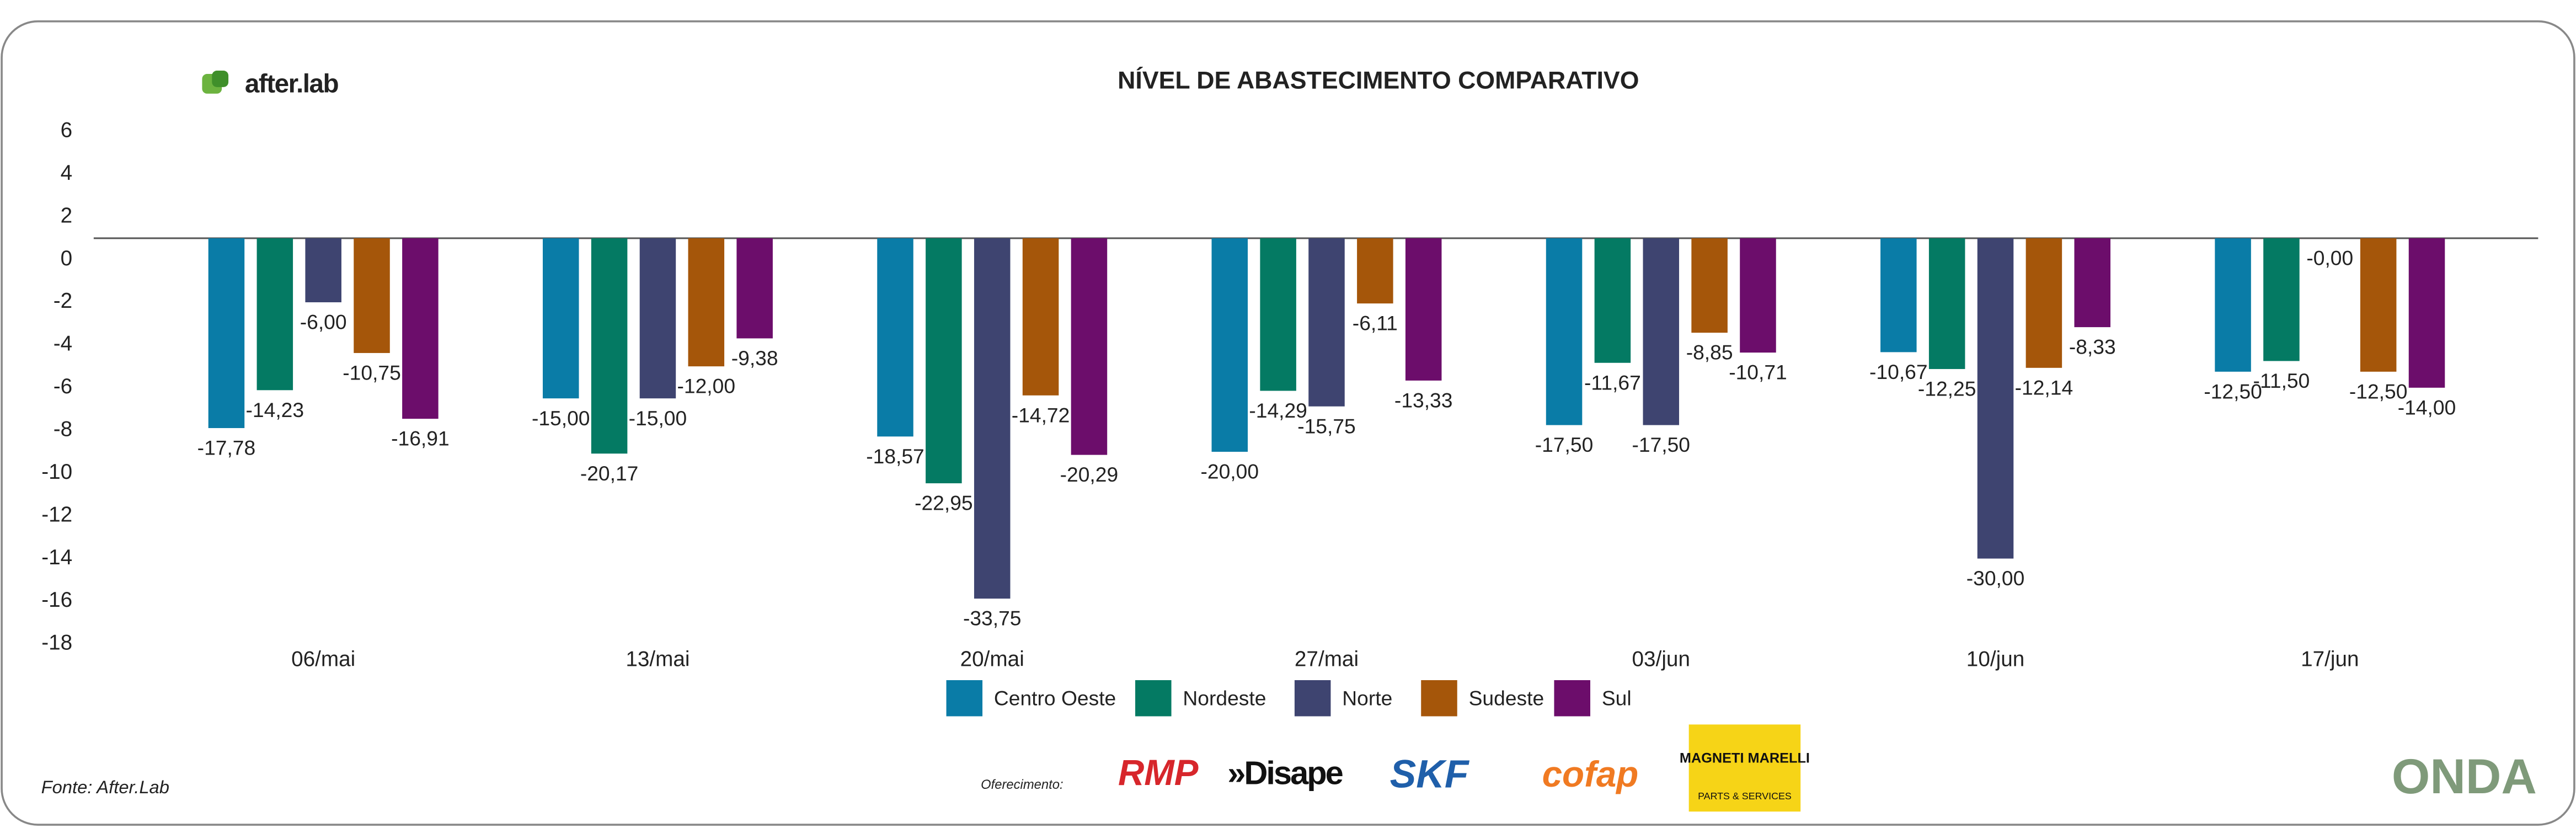 The width and height of the screenshot is (2576, 828). What do you see at coordinates (323, 659) in the screenshot?
I see `x-tick-label: 06/mai` at bounding box center [323, 659].